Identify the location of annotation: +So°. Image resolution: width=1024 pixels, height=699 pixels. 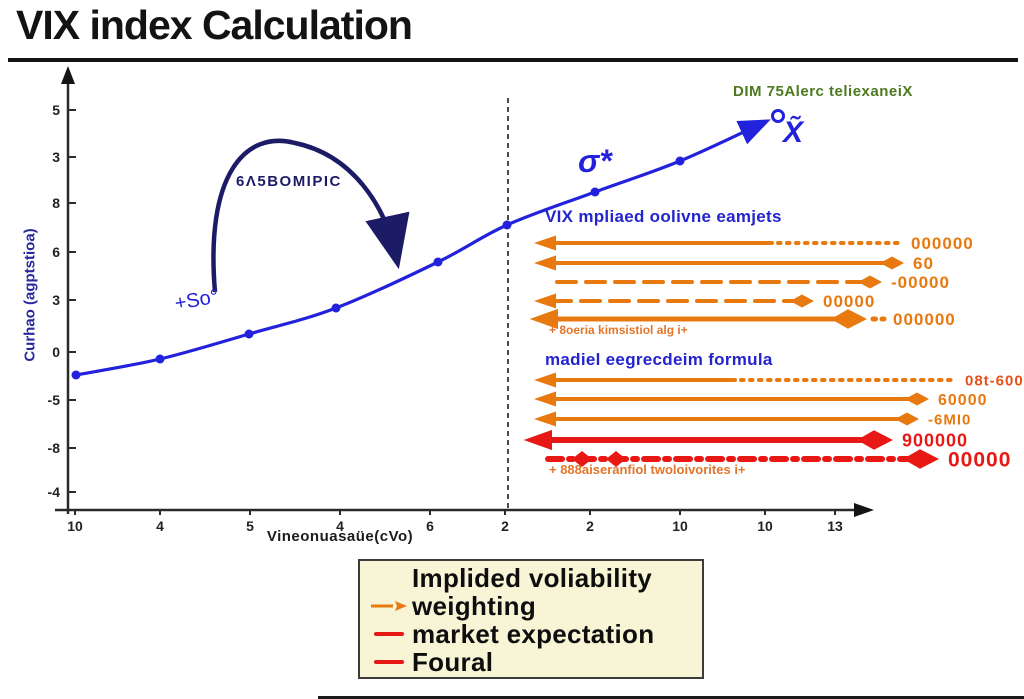
(196, 300).